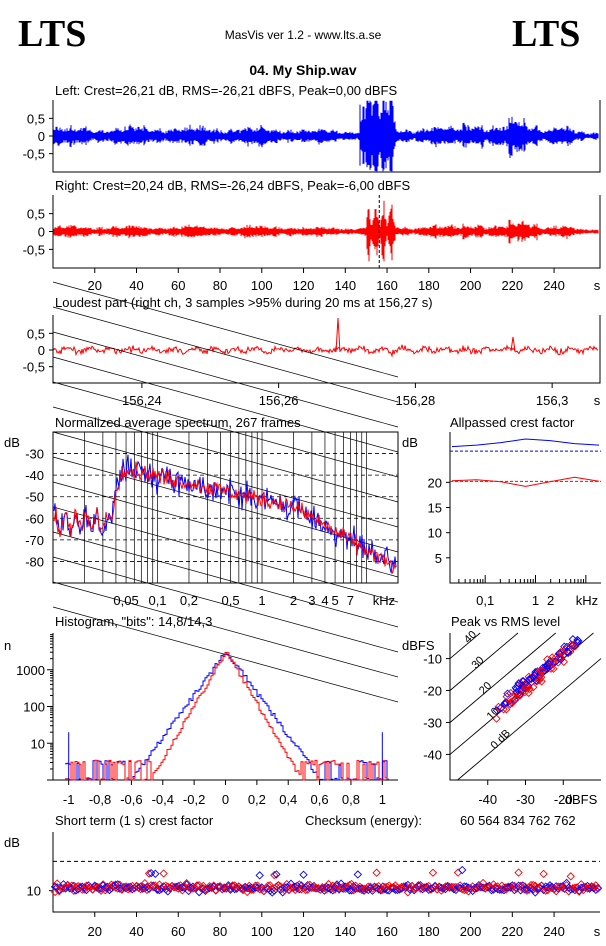 This screenshot has height=946, width=606. I want to click on x-tick-label: -0,8, so click(100, 799).